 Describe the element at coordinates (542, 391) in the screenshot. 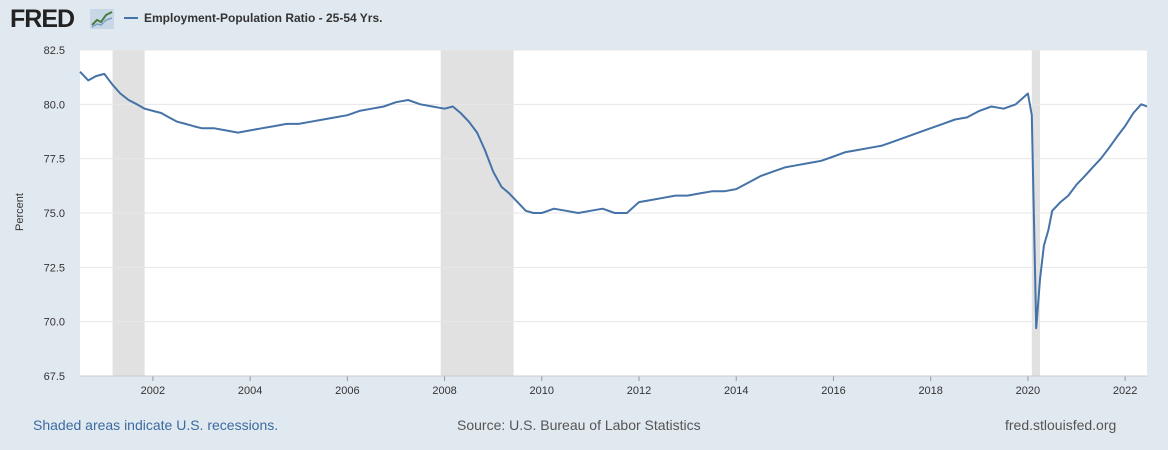

I see `x-tick-label: 2010` at that location.